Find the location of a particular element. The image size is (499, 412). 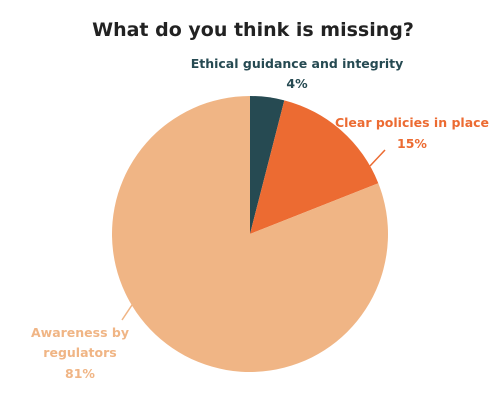

pie-slice-ethical-guidance is located at coordinates (267, 165).